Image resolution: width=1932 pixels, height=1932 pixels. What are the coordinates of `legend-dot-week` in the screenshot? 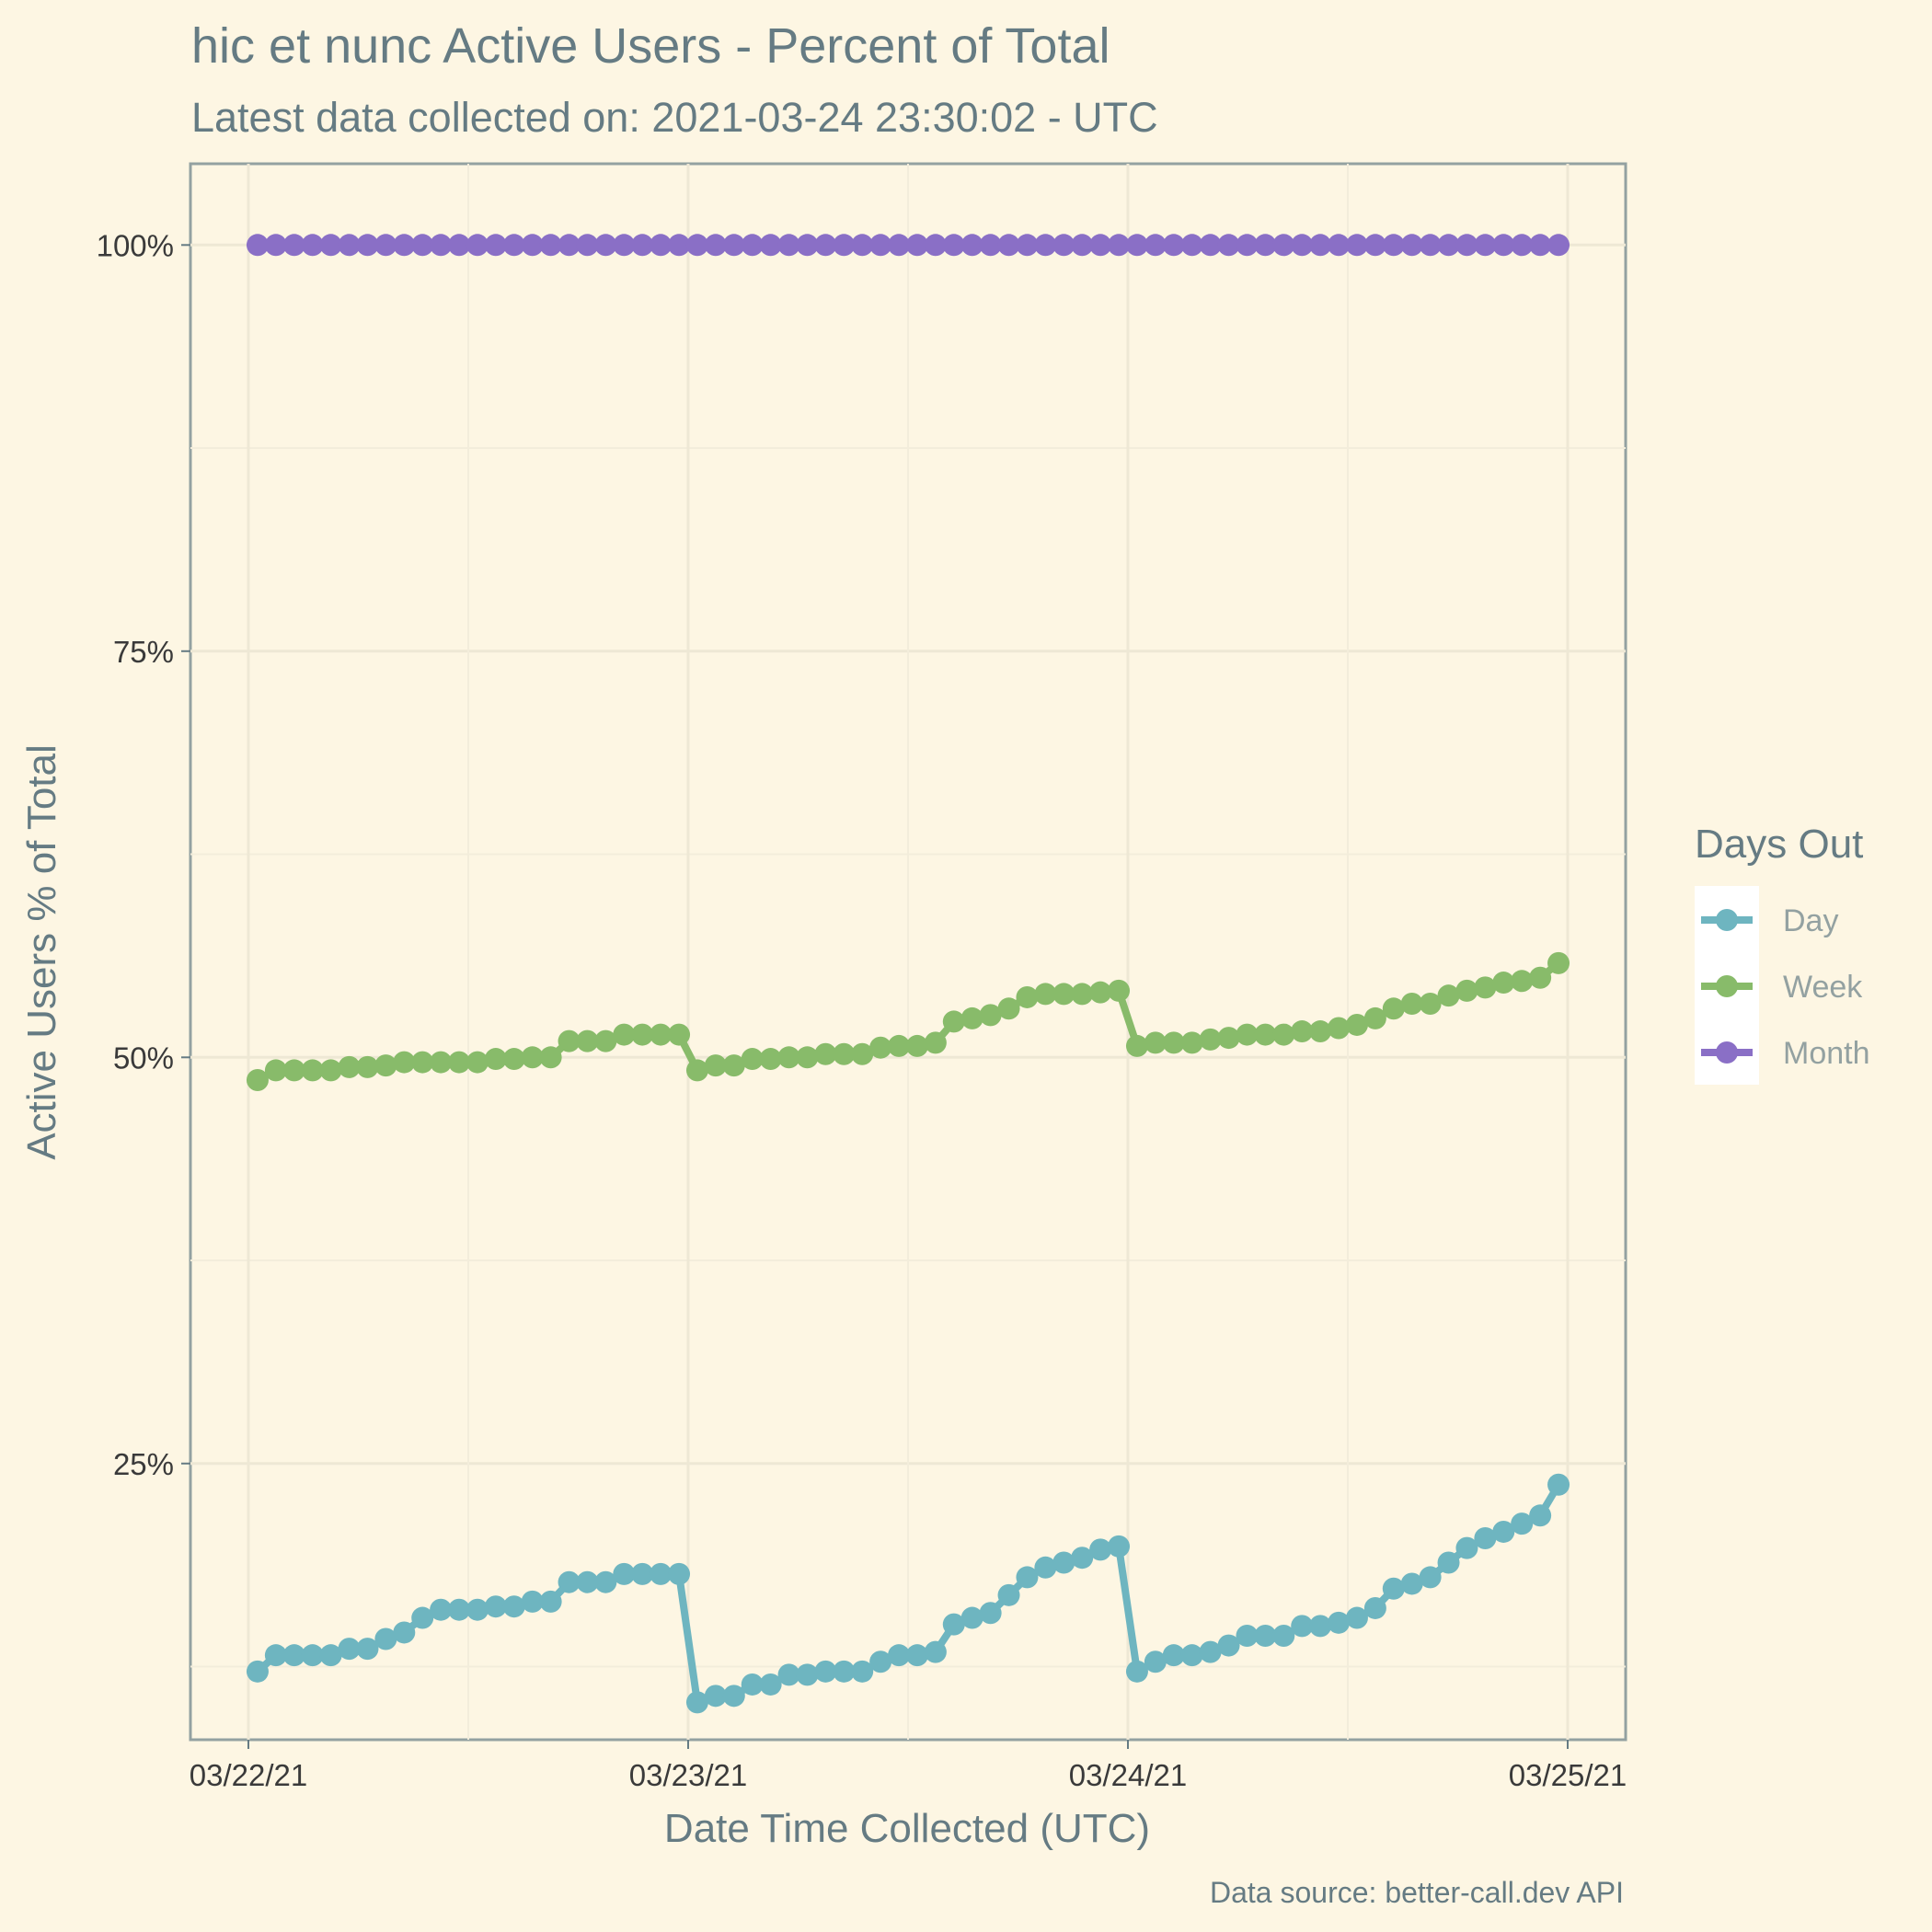 It's located at (1727, 986).